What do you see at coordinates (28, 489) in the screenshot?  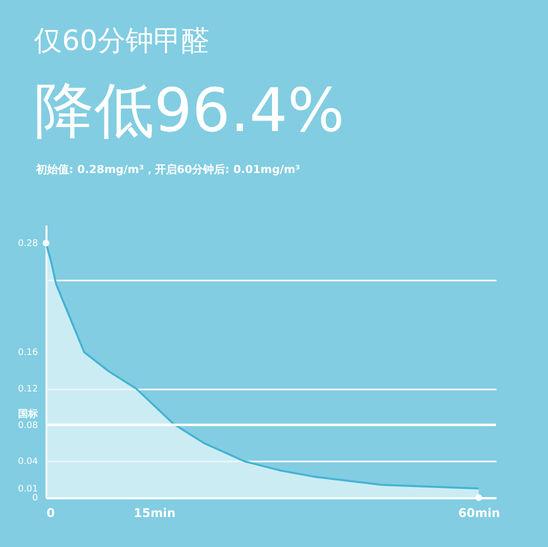 I see `y-tick-label: 0.01` at bounding box center [28, 489].